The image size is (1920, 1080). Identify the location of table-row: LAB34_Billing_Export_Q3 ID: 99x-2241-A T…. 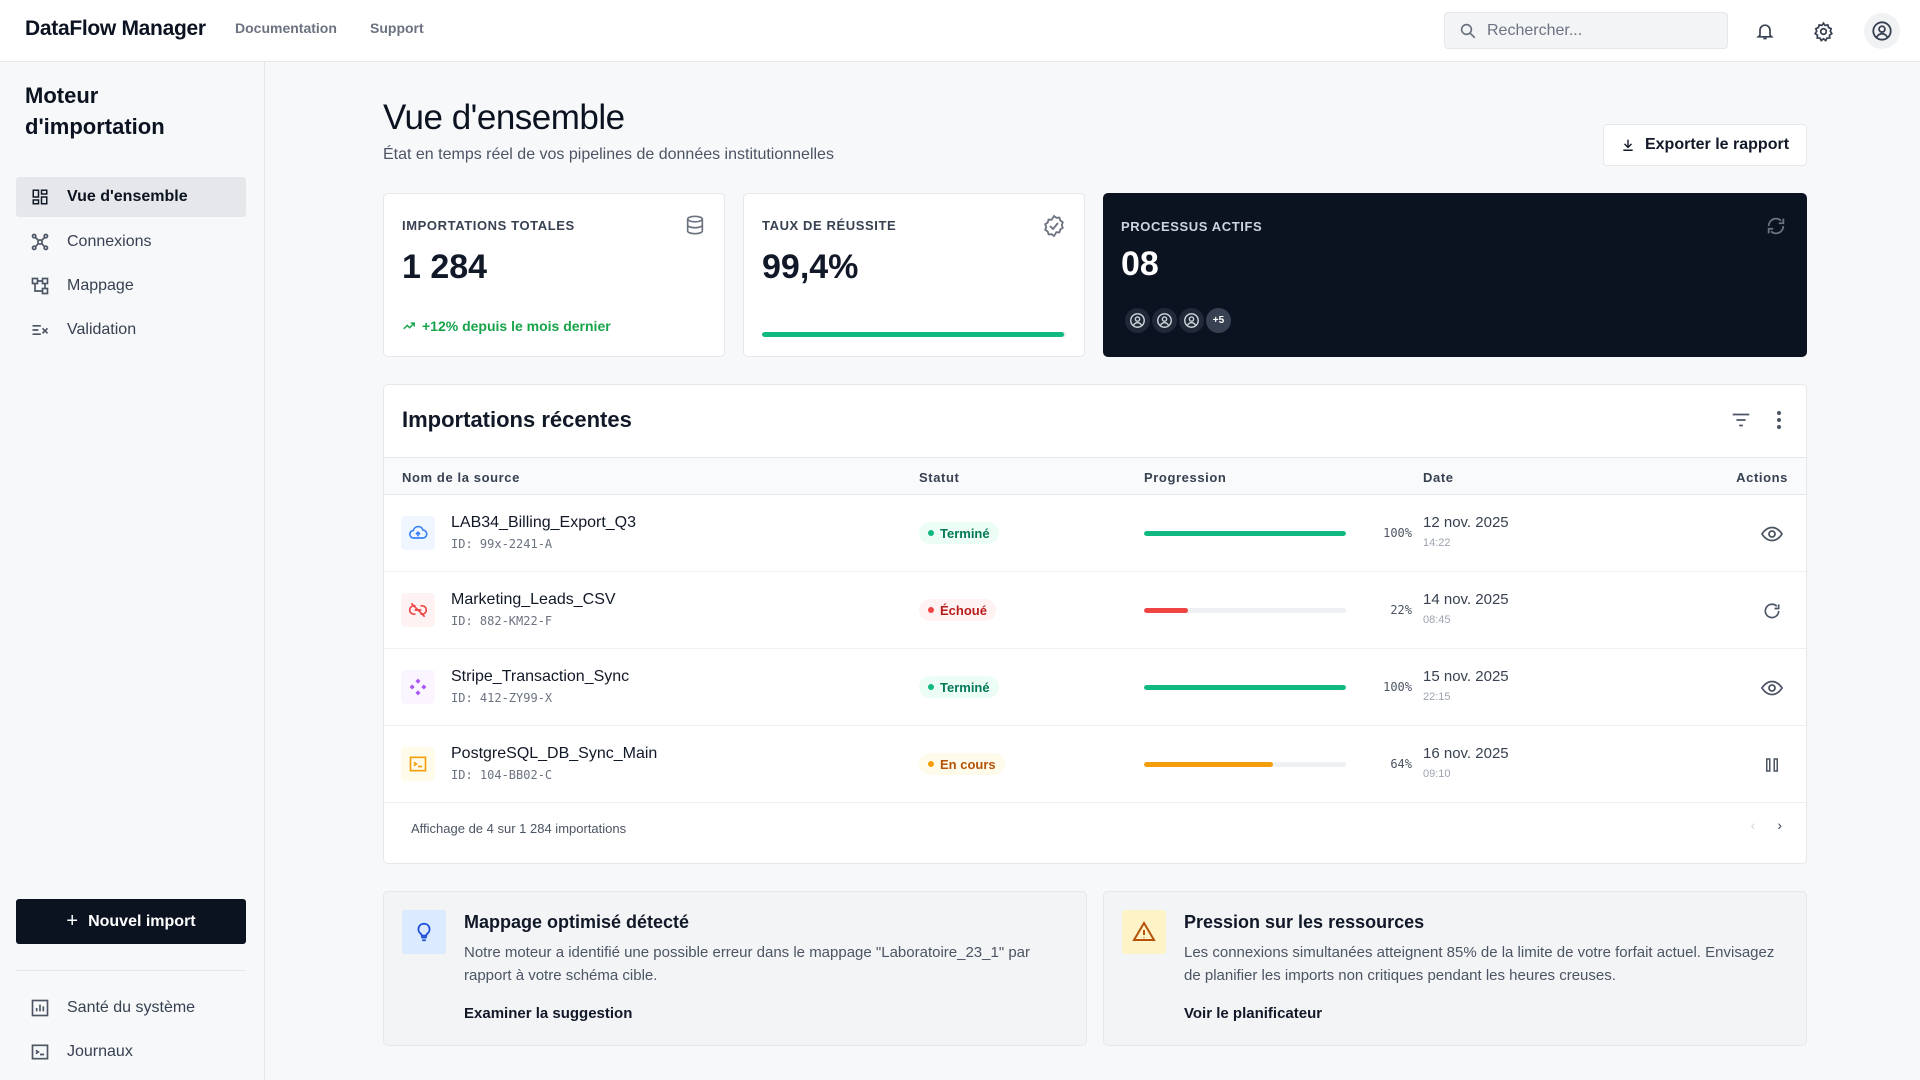
(1095, 533).